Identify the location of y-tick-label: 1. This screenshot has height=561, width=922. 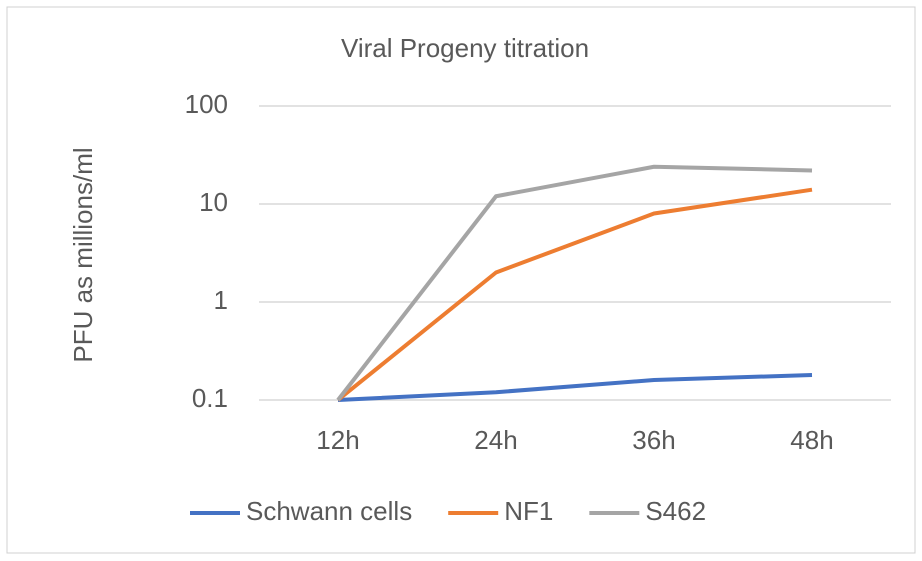
(221, 300).